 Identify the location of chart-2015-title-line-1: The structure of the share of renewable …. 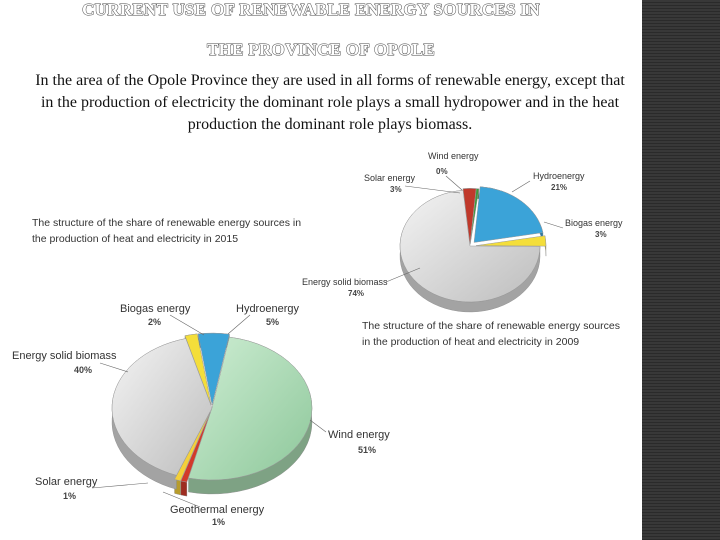
(166, 223).